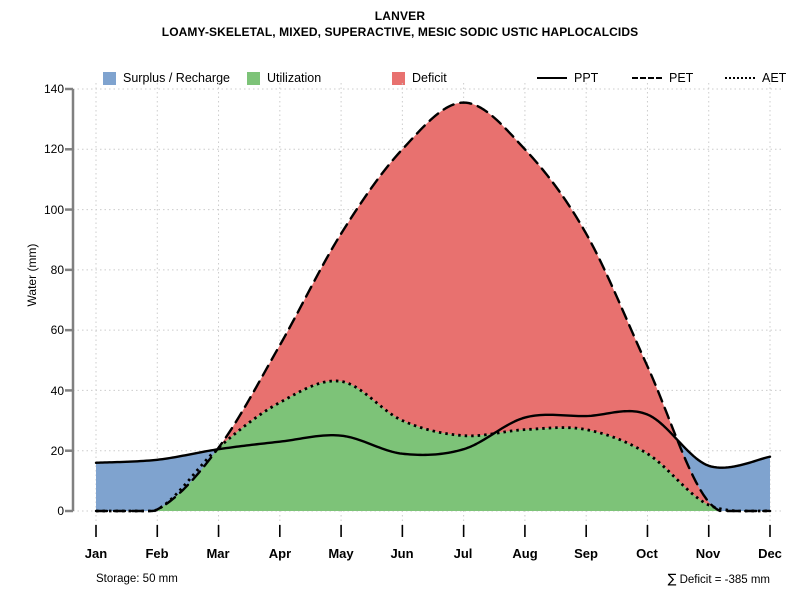 This screenshot has width=800, height=600. What do you see at coordinates (755, 78) in the screenshot?
I see `legend-item-aet: AET` at bounding box center [755, 78].